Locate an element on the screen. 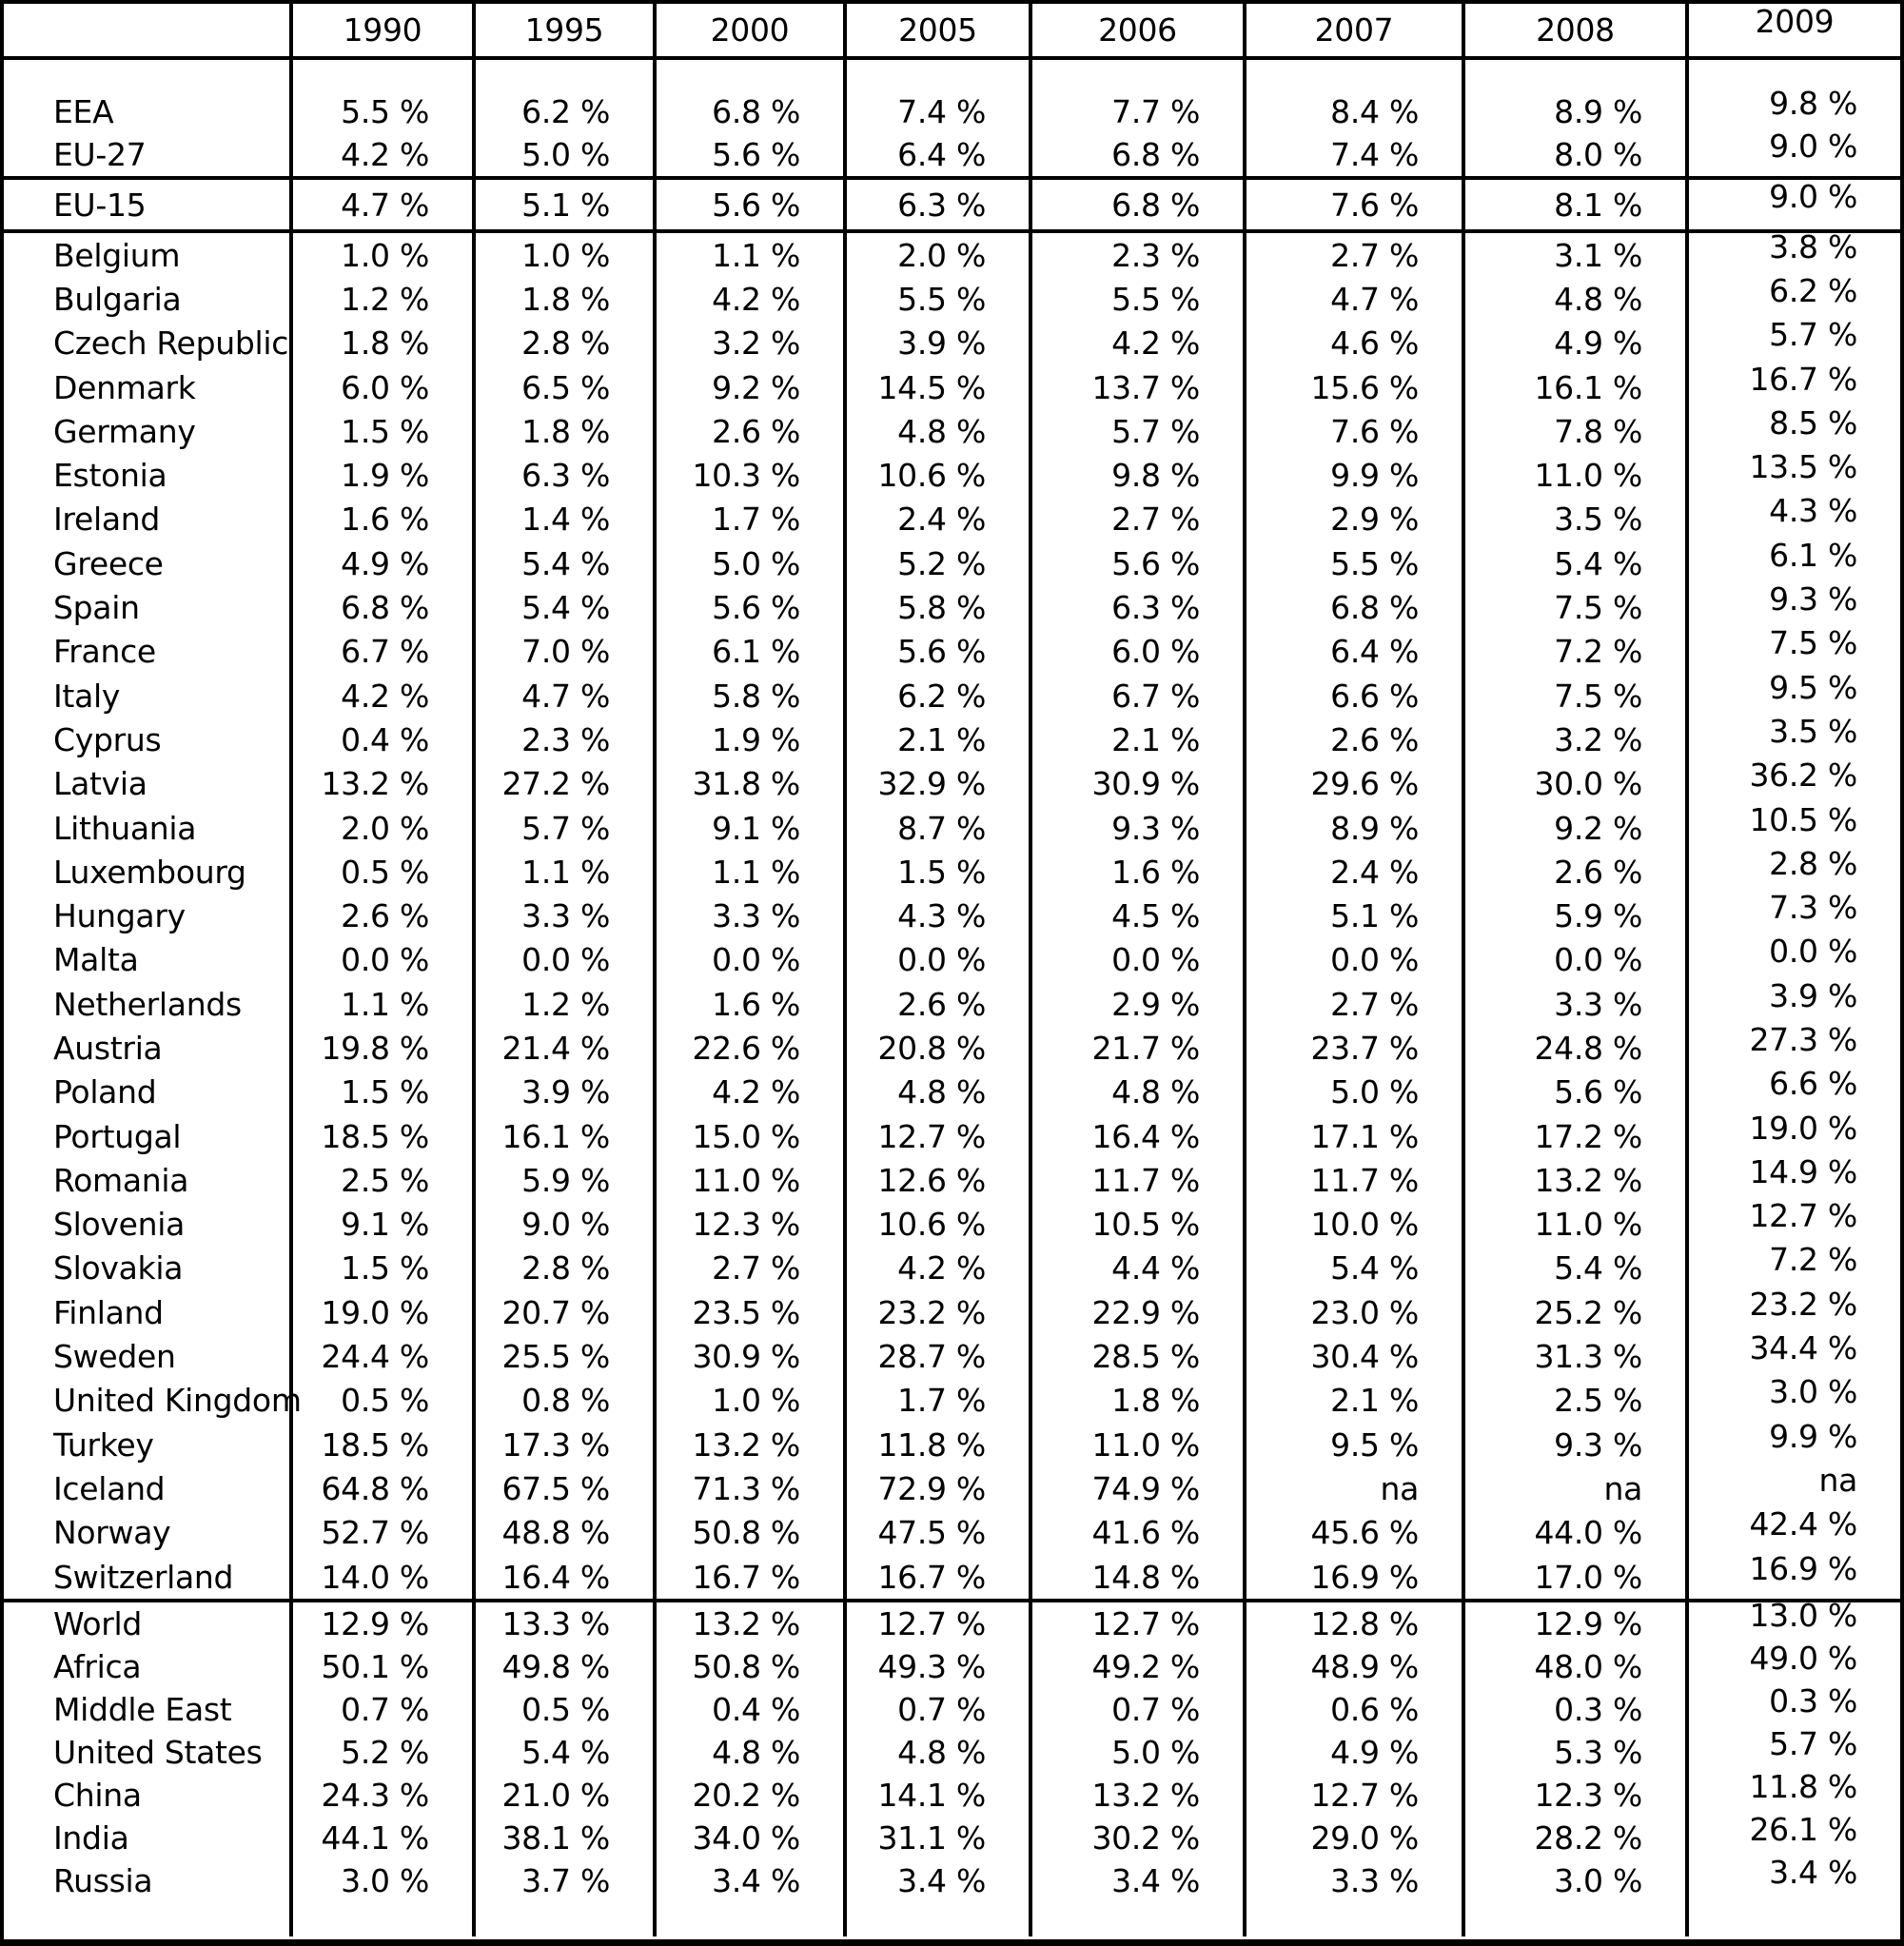  cell-value: 8.5 % is located at coordinates (1813, 422).